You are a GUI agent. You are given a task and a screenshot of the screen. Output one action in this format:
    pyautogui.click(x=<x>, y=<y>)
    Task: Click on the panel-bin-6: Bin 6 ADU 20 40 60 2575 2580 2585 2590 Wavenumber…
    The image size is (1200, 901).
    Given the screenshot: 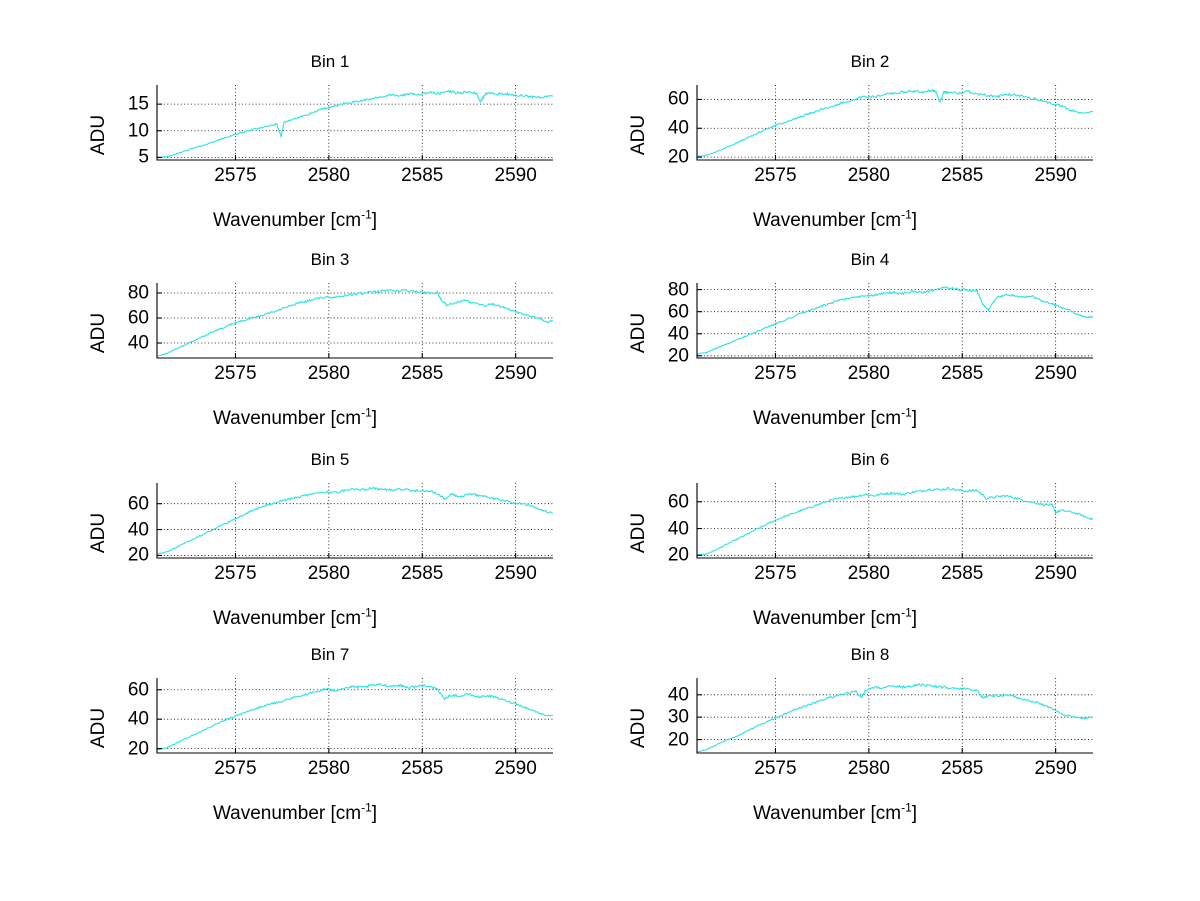 What is the action you would take?
    pyautogui.click(x=870, y=550)
    